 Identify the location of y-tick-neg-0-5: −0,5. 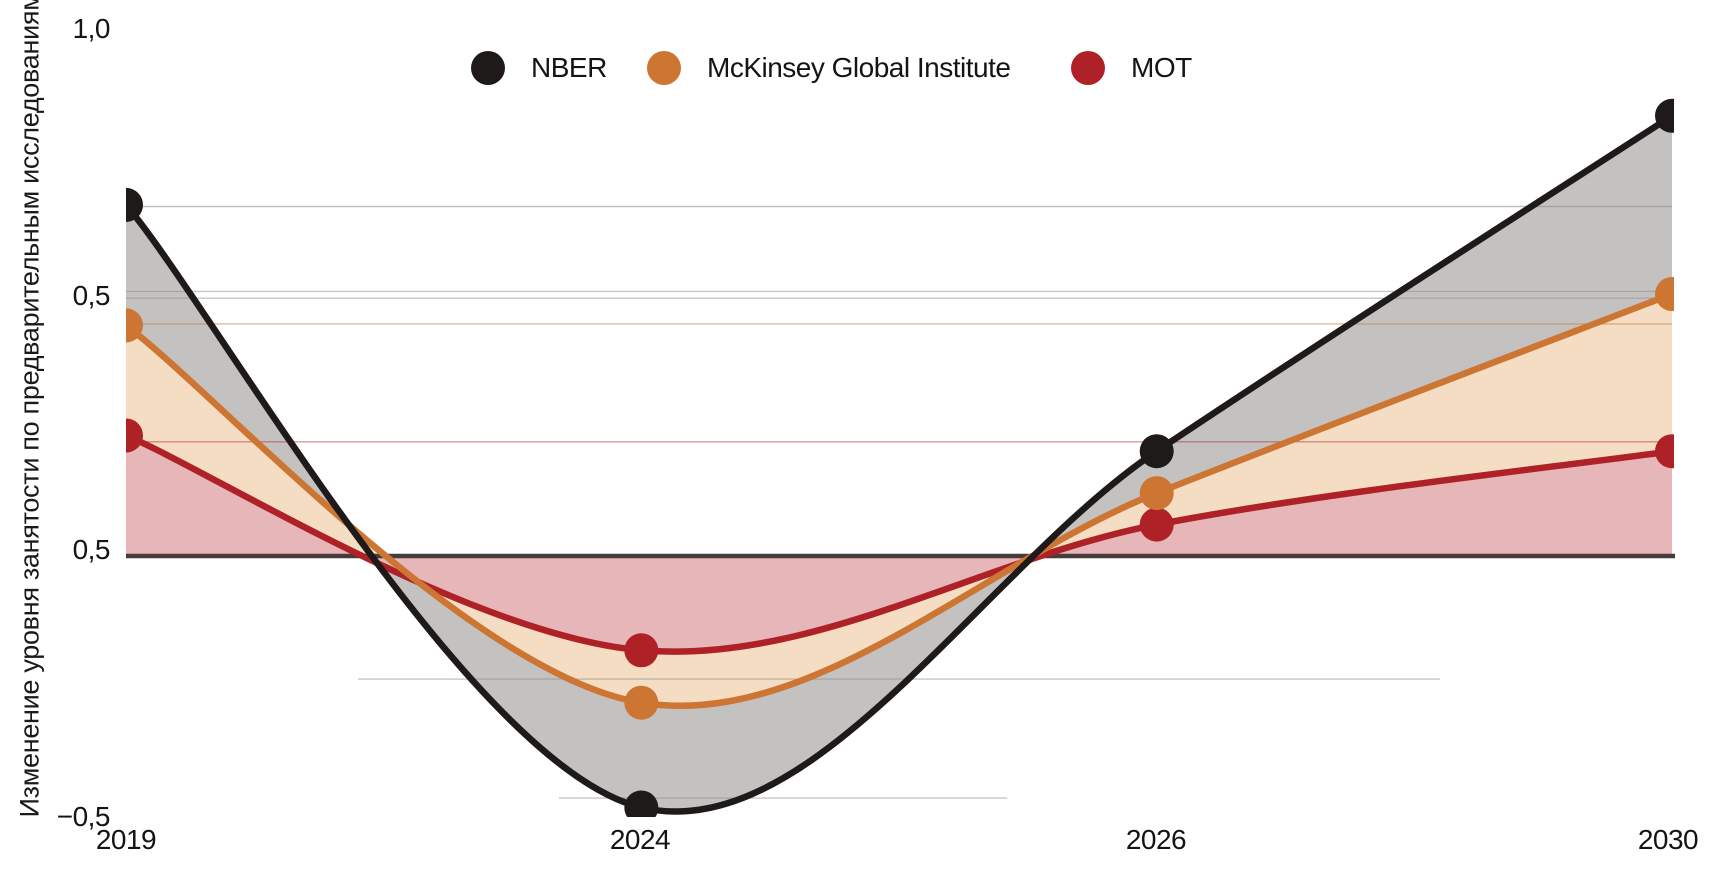
(83, 816).